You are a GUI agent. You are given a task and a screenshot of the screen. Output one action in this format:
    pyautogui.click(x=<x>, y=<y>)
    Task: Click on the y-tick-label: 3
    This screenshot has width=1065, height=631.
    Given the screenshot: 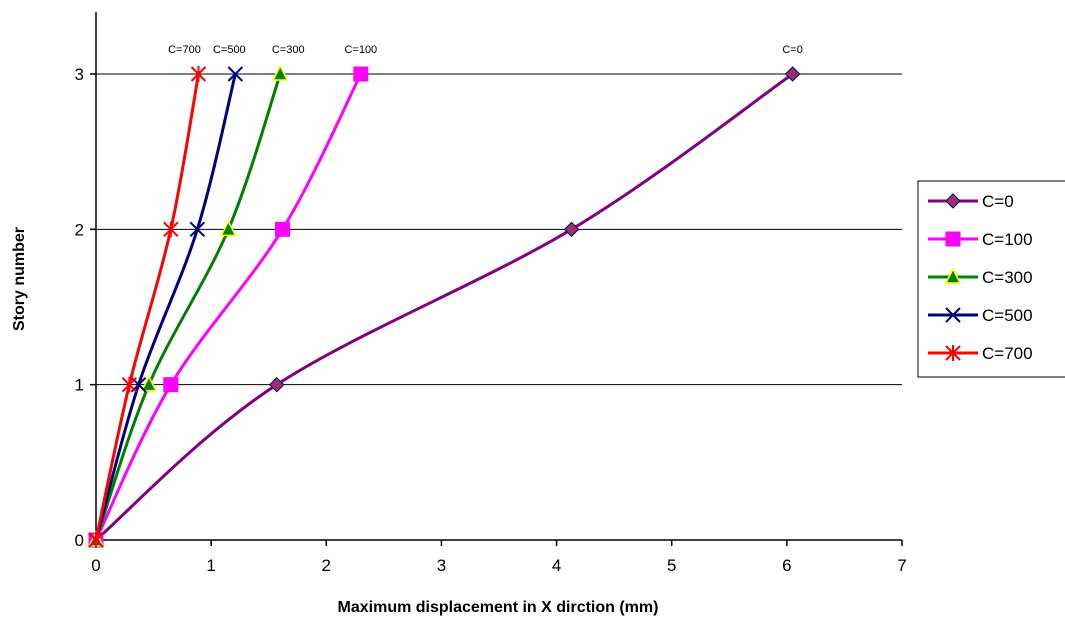 What is the action you would take?
    pyautogui.click(x=79, y=74)
    